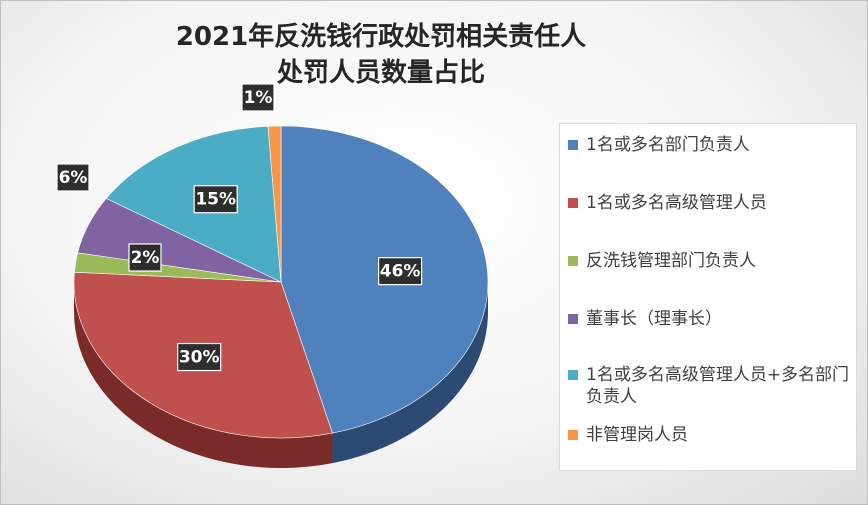 This screenshot has height=505, width=868. I want to click on svg-text: 15%, so click(215, 200).